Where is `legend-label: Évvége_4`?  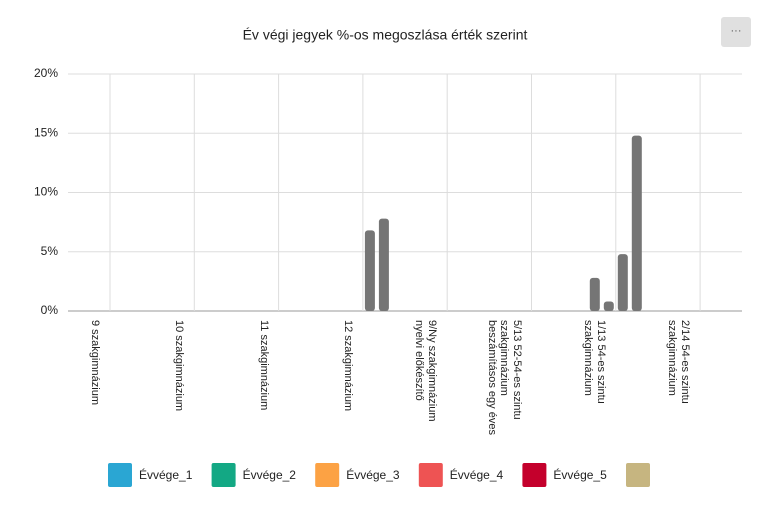
legend-label: Évvége_4 is located at coordinates (477, 474).